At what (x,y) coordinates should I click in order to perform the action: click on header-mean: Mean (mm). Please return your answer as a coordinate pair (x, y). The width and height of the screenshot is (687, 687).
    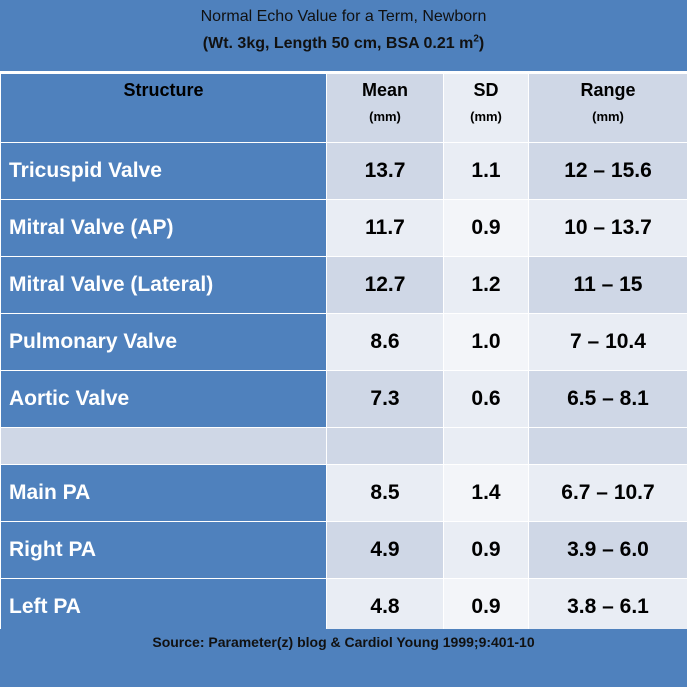
    Looking at the image, I should click on (385, 108).